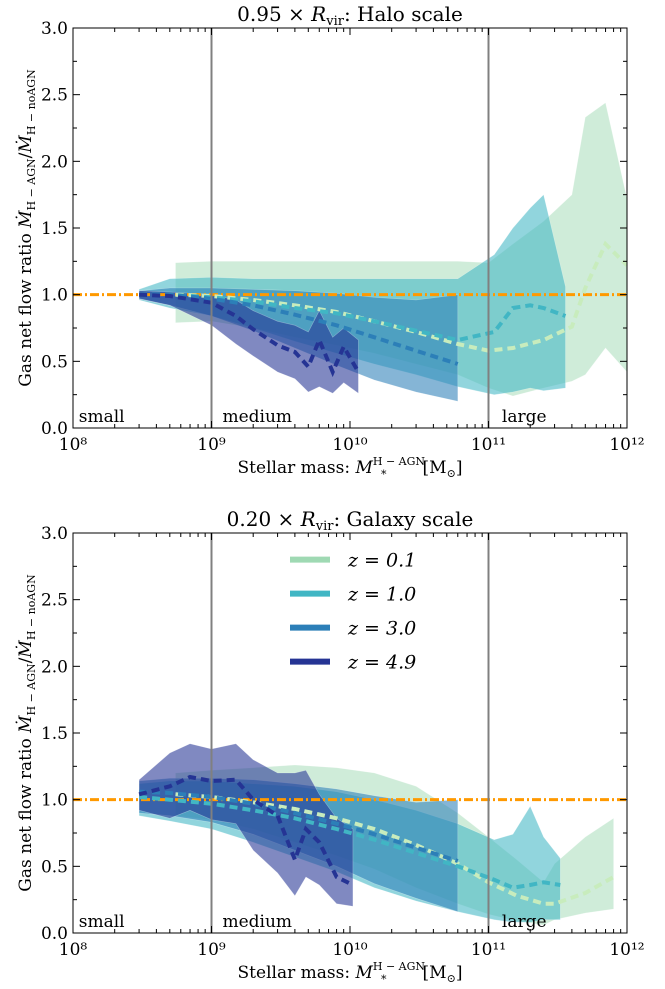  What do you see at coordinates (350, 15) in the screenshot?
I see `panel-title: 0.95 × Rvir: Halo scale` at bounding box center [350, 15].